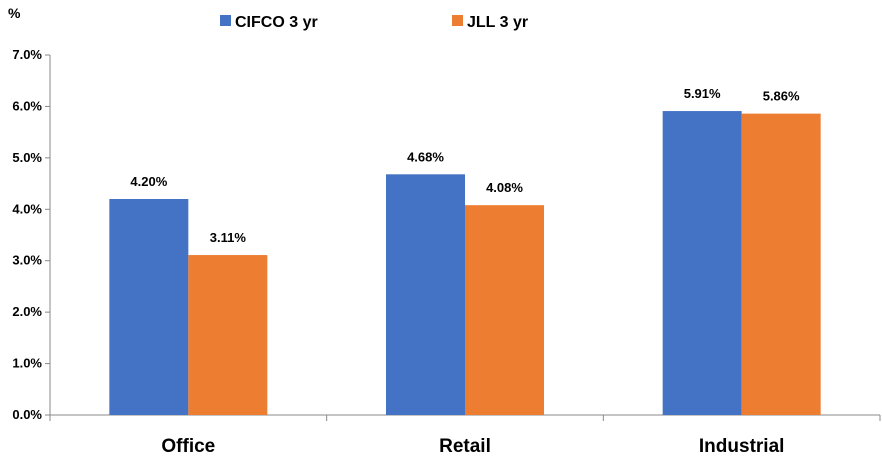 Image resolution: width=882 pixels, height=459 pixels. What do you see at coordinates (14, 13) in the screenshot?
I see `y-axis-unit-label: %` at bounding box center [14, 13].